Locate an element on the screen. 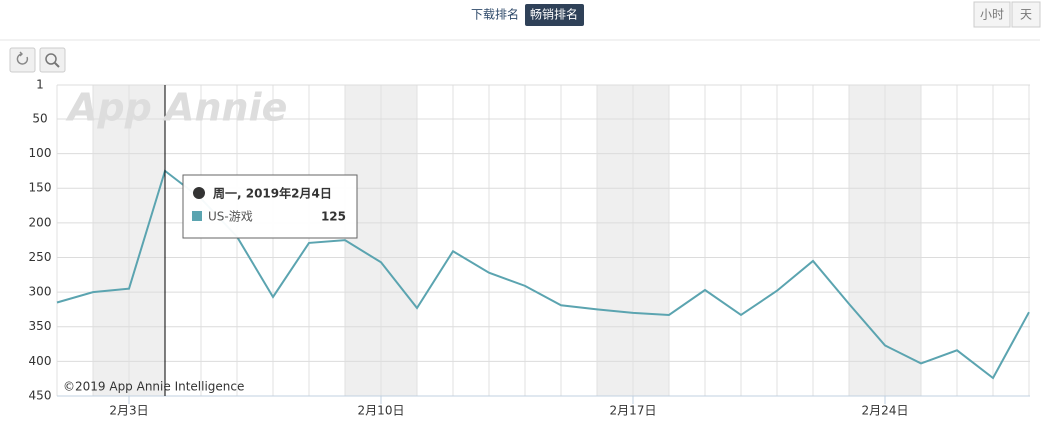 The width and height of the screenshot is (1058, 434). watermark: App Annie is located at coordinates (176, 108).